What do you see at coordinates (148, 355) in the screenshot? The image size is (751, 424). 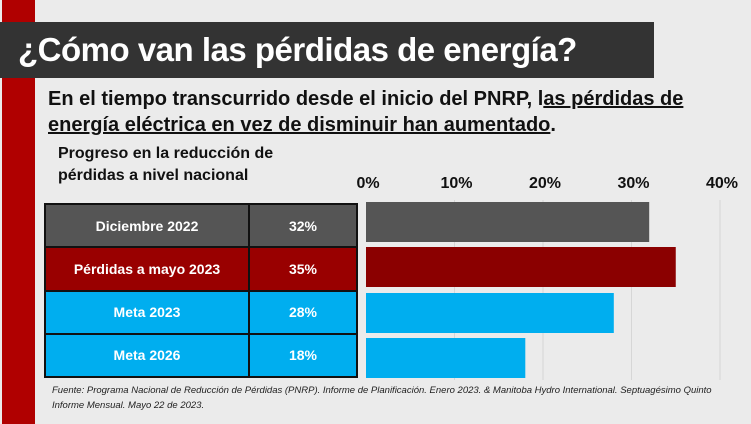 I see `category-label: Meta 2026` at bounding box center [148, 355].